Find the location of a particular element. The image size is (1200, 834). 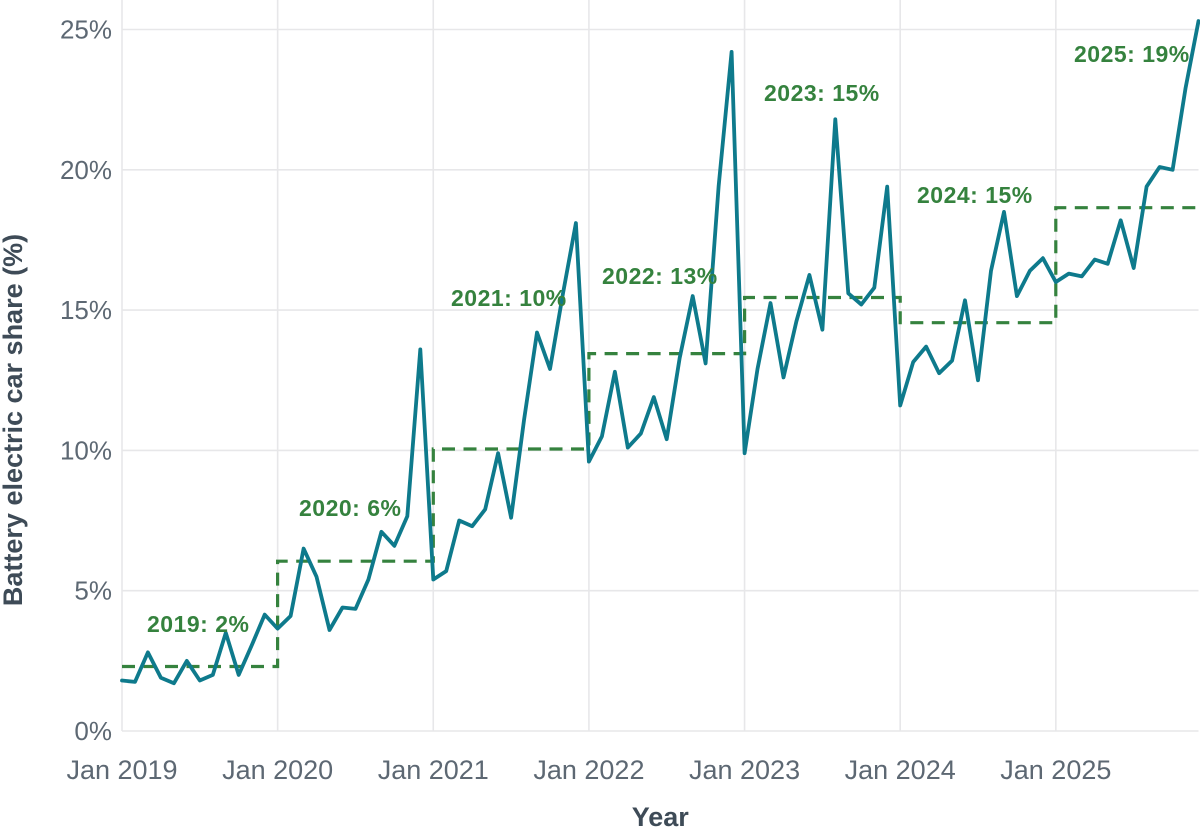

yearly-average-annotation: 2019: 2% is located at coordinates (198, 624).